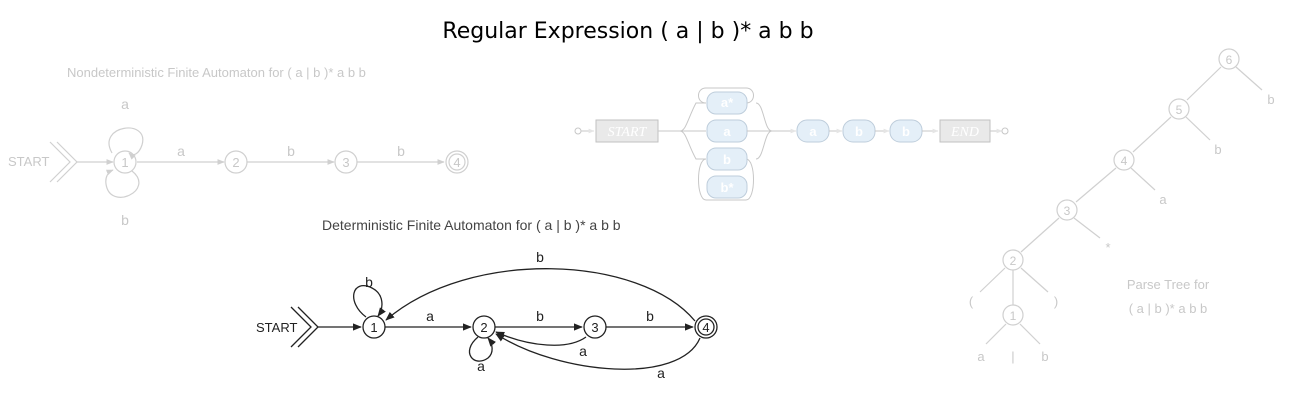 The height and width of the screenshot is (400, 1300). Describe the element at coordinates (692, 117) in the screenshot. I see `railroad-branch-up` at that location.